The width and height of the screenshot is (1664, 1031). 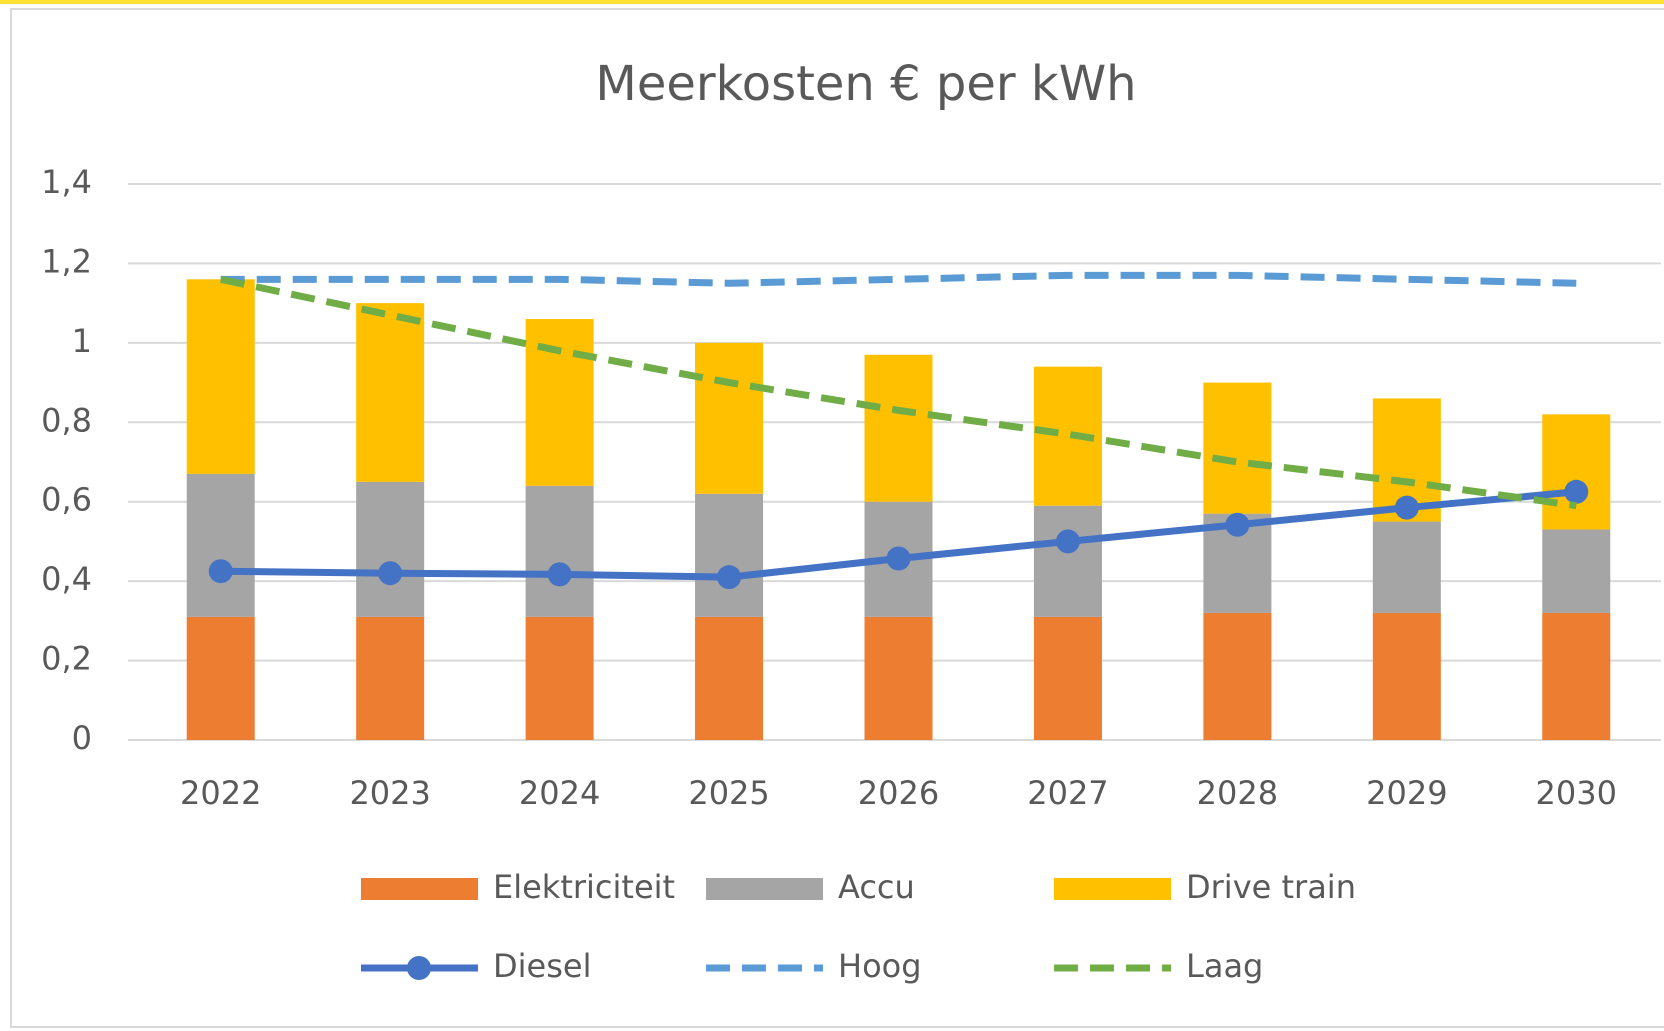 What do you see at coordinates (66, 420) in the screenshot?
I see `y-tick-label: 0,8` at bounding box center [66, 420].